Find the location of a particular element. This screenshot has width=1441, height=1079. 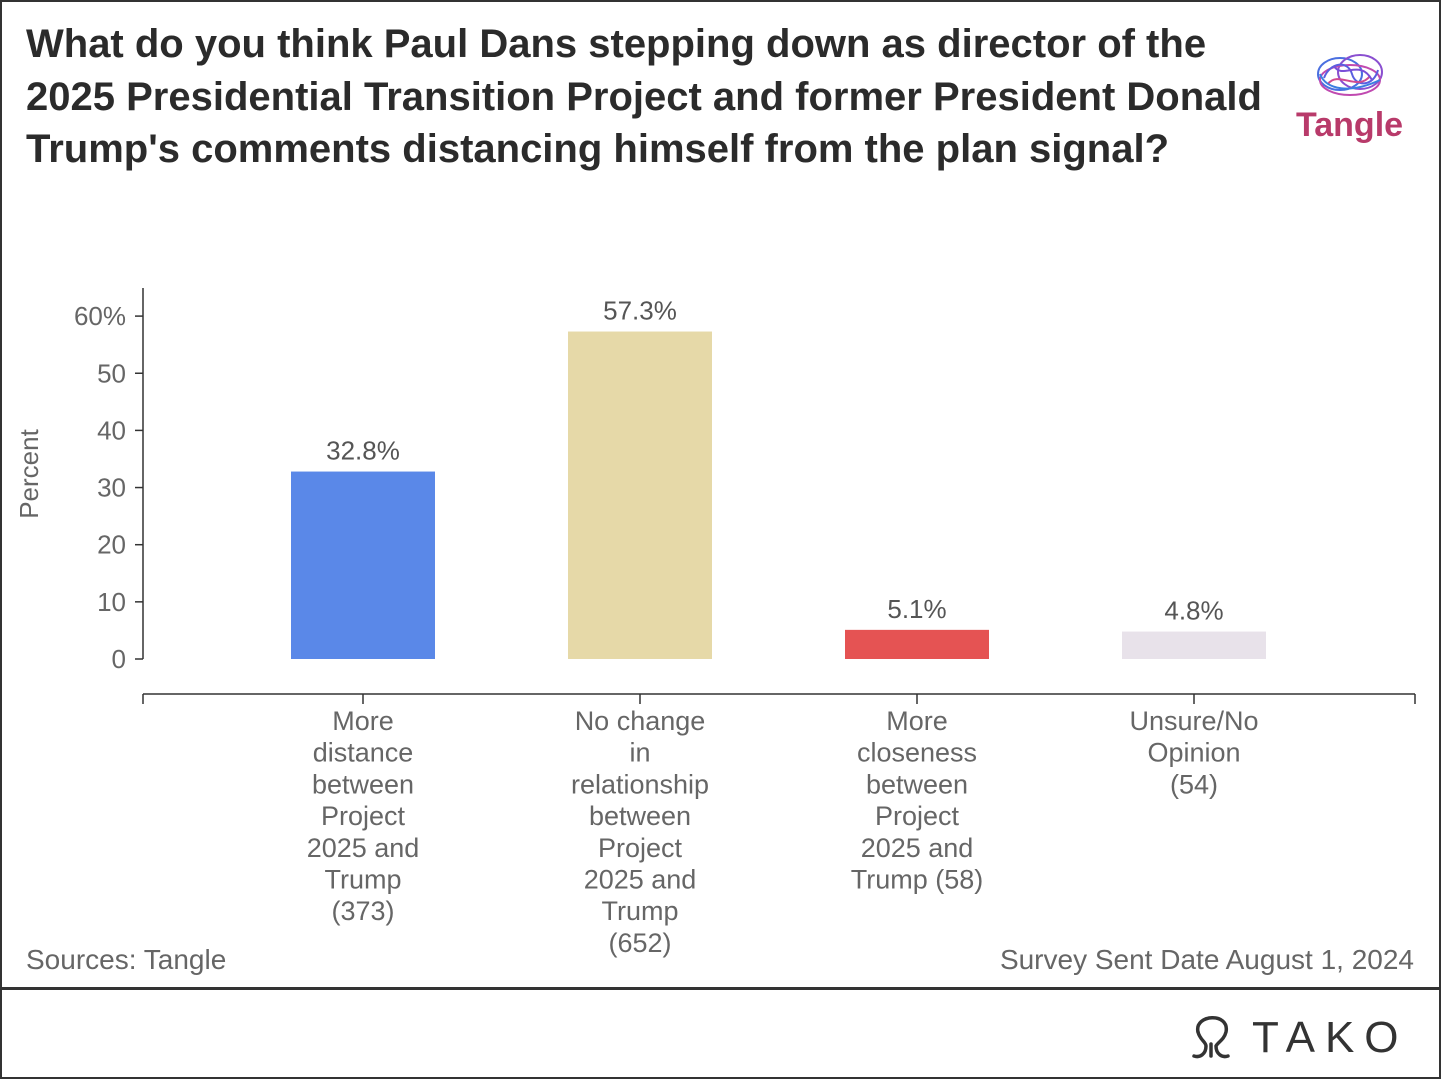

y-tick-label: 60% is located at coordinates (100, 316).